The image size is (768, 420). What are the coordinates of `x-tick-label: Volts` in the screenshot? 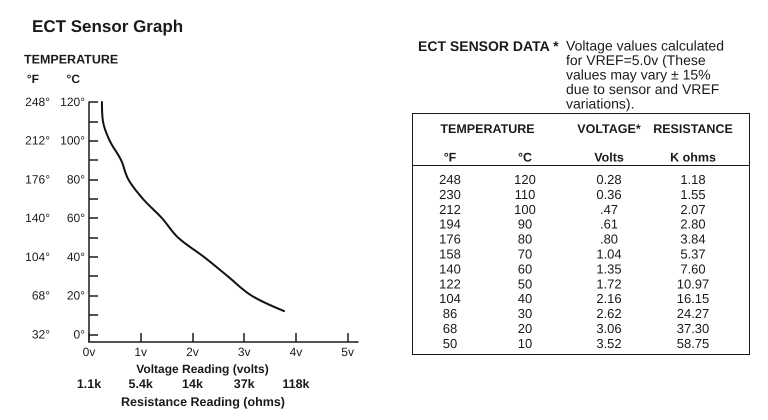 It's located at (609, 157).